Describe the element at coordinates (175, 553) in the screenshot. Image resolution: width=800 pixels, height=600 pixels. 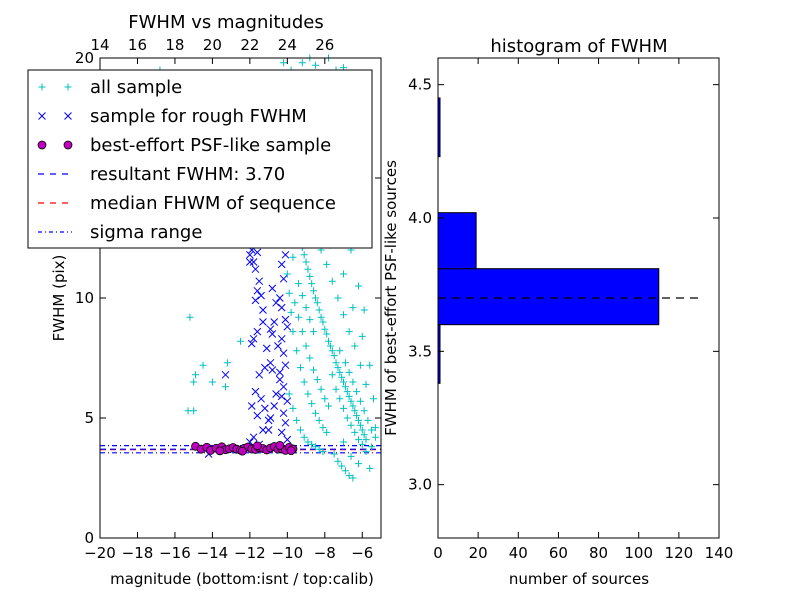
I see `x-tick-label: −16` at that location.